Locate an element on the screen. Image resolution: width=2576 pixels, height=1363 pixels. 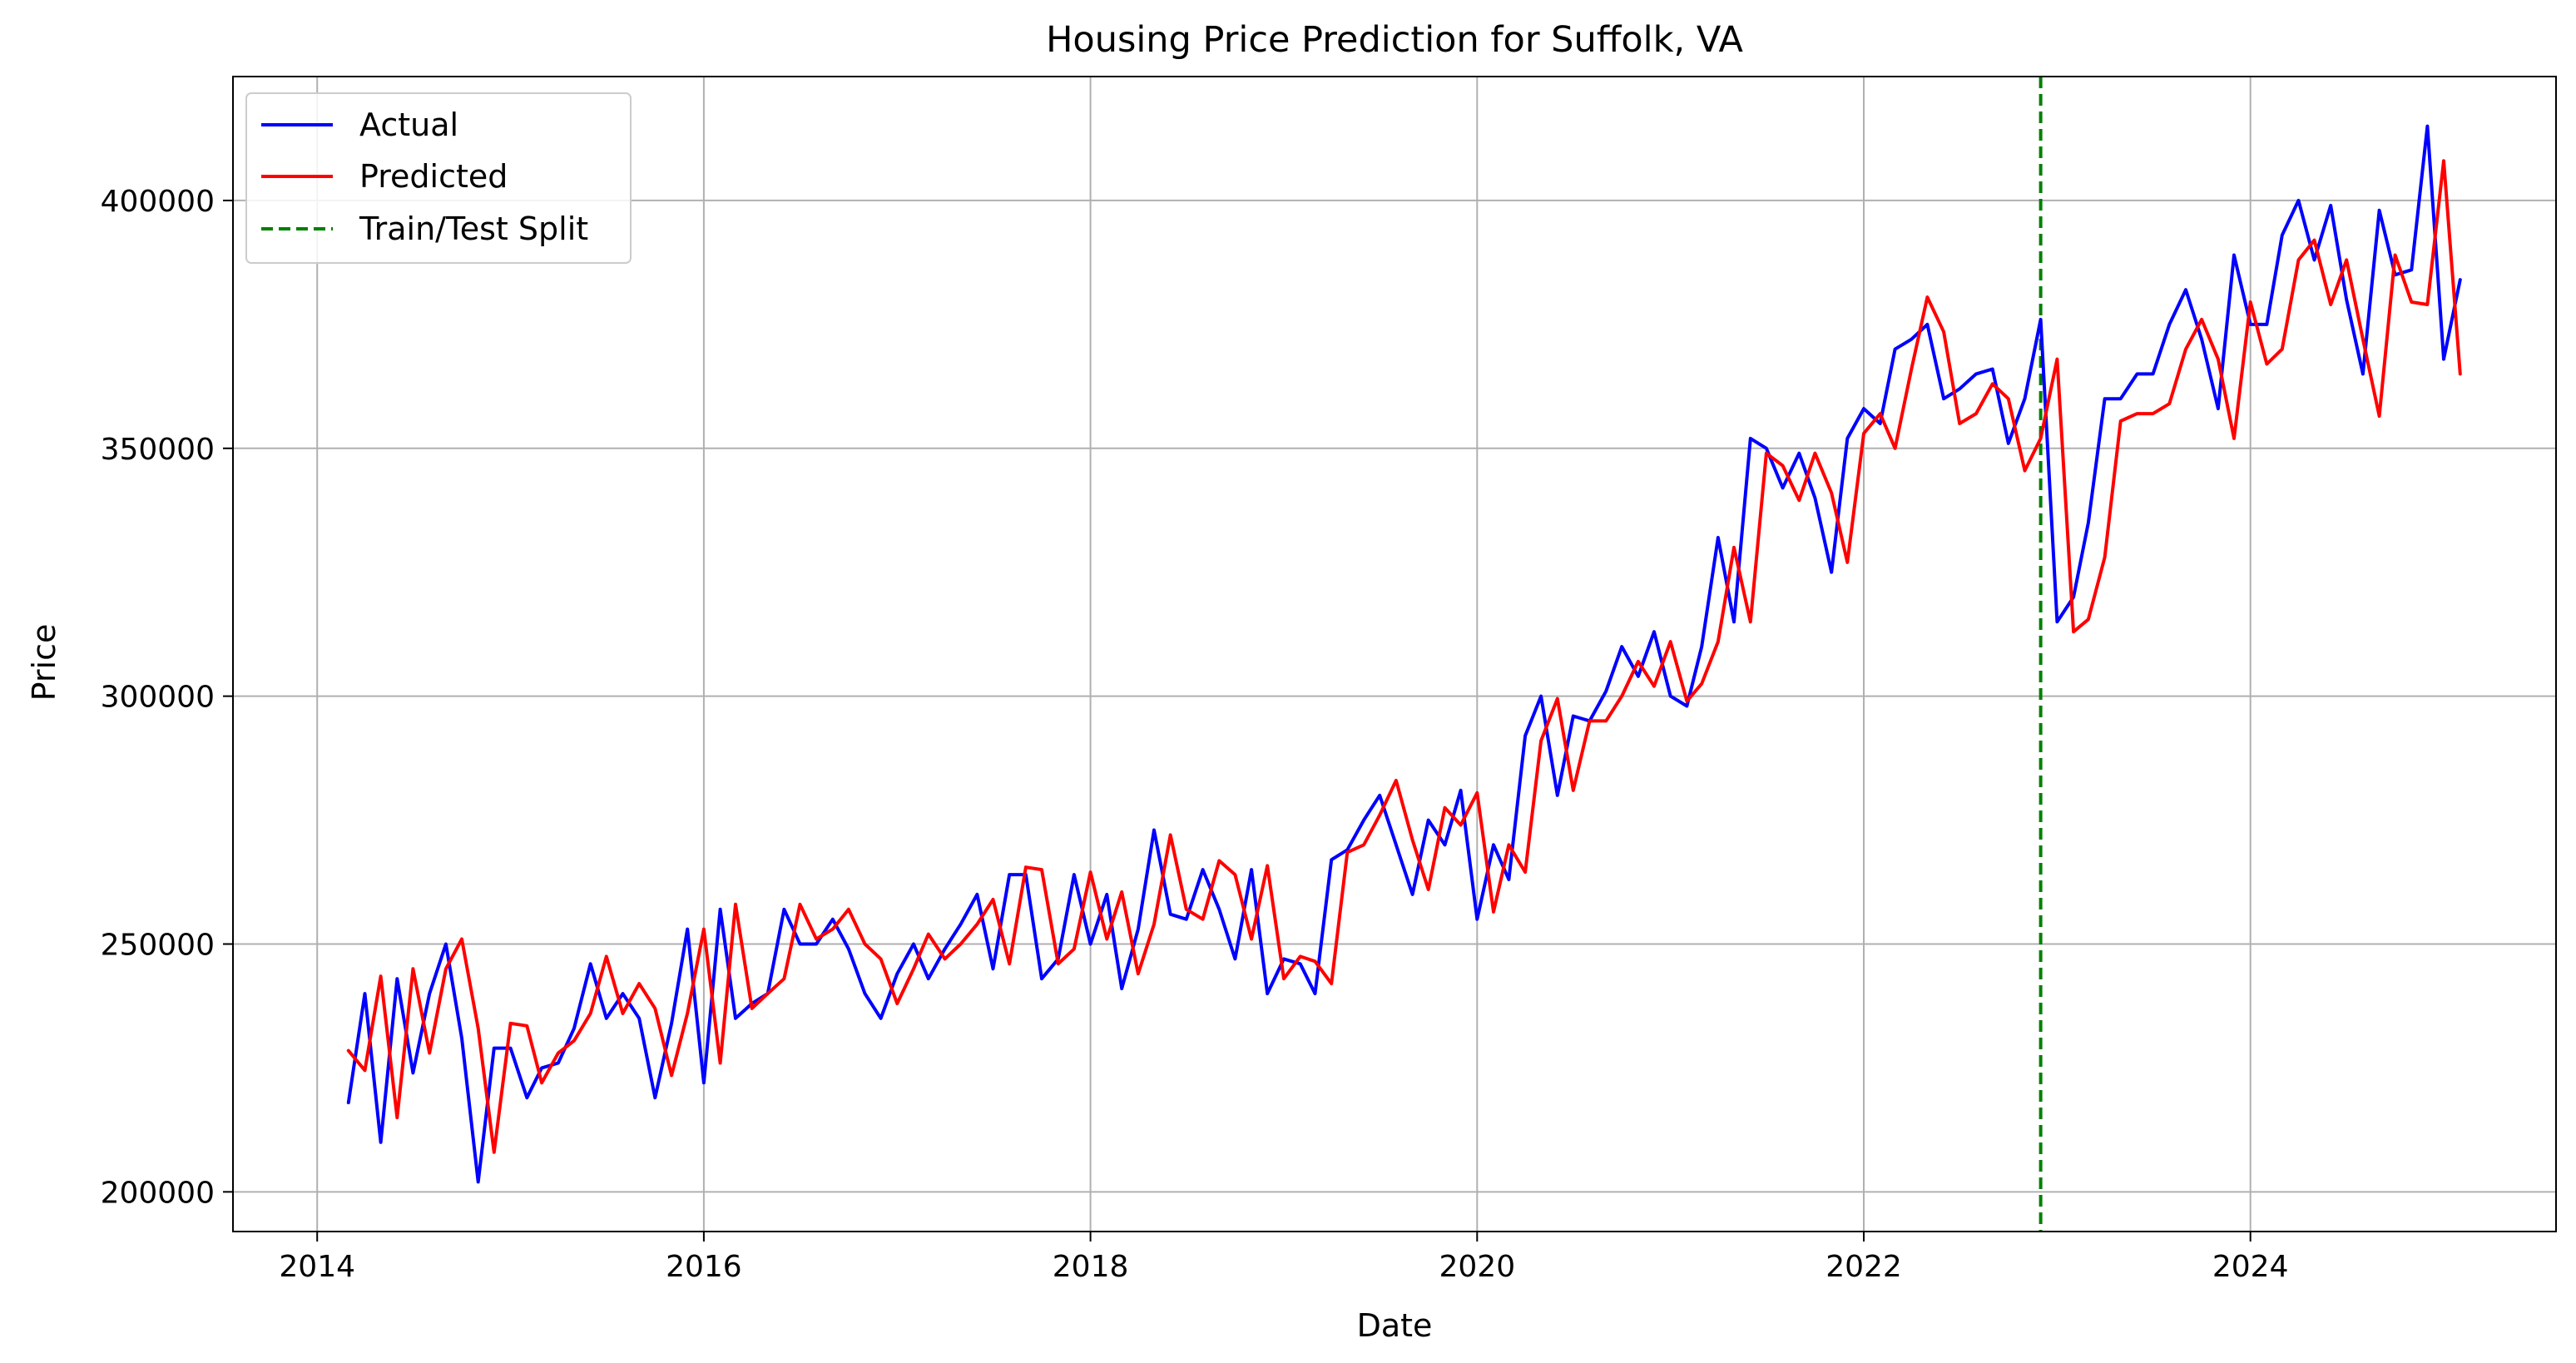
y-tick-label-250000: 250000 is located at coordinates (158, 945).